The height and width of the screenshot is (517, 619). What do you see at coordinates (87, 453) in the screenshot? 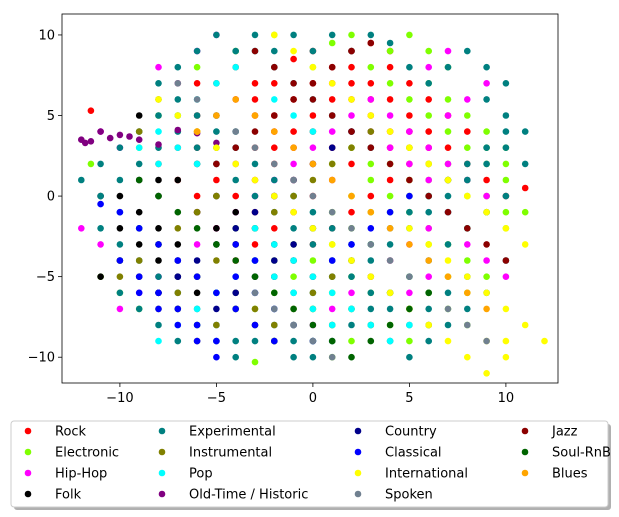
I see `legend-label-electronic: Electronic` at bounding box center [87, 453].